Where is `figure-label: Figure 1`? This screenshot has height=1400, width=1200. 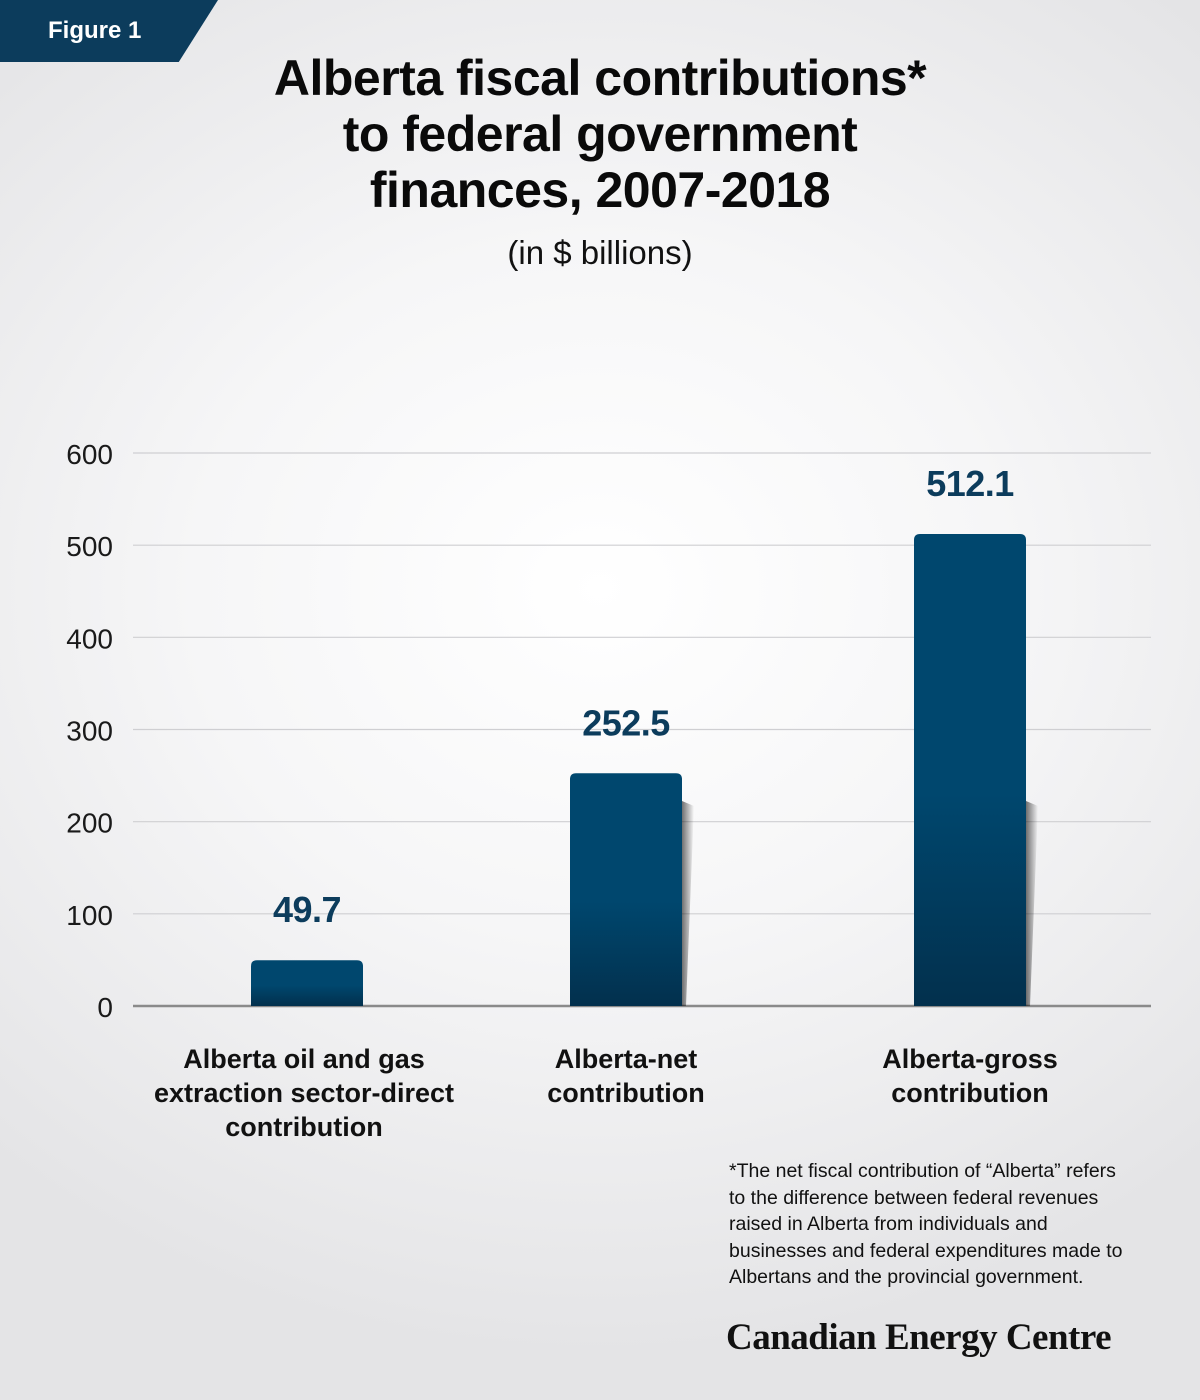
figure-label: Figure 1 is located at coordinates (95, 30).